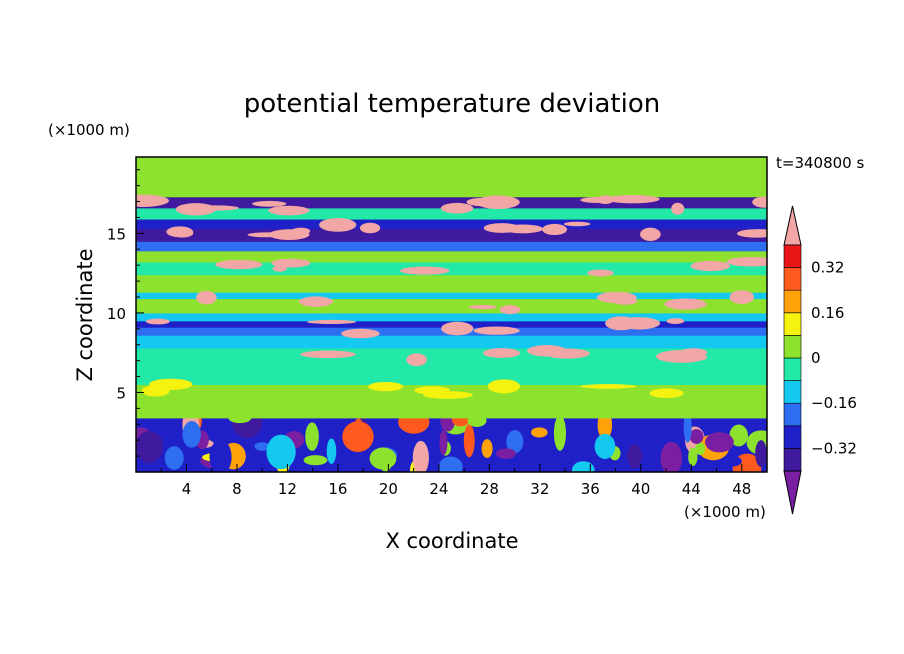  What do you see at coordinates (834, 403) in the screenshot?
I see `colorbar-tick-label: −0.16` at bounding box center [834, 403].